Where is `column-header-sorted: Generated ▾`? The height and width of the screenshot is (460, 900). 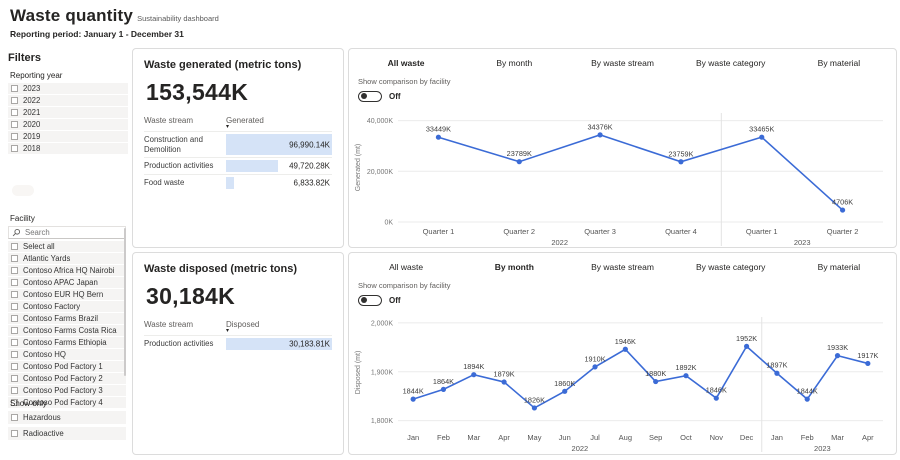
column-header-sorted: Generated ▾ is located at coordinates (279, 123).